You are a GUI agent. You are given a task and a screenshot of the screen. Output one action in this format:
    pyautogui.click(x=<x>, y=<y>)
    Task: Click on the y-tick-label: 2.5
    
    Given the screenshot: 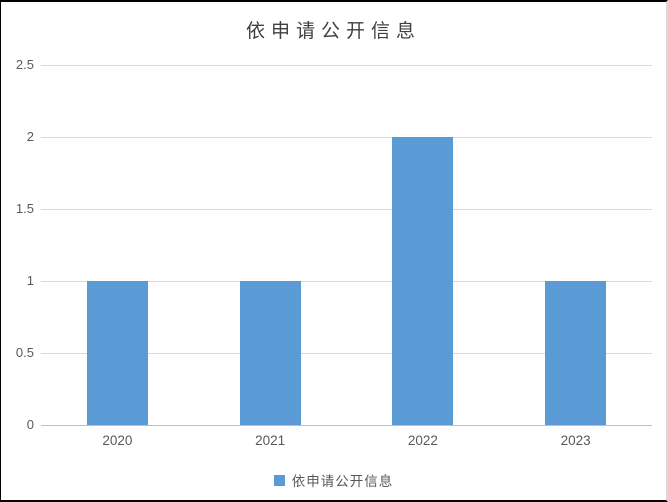 What is the action you would take?
    pyautogui.click(x=24, y=64)
    